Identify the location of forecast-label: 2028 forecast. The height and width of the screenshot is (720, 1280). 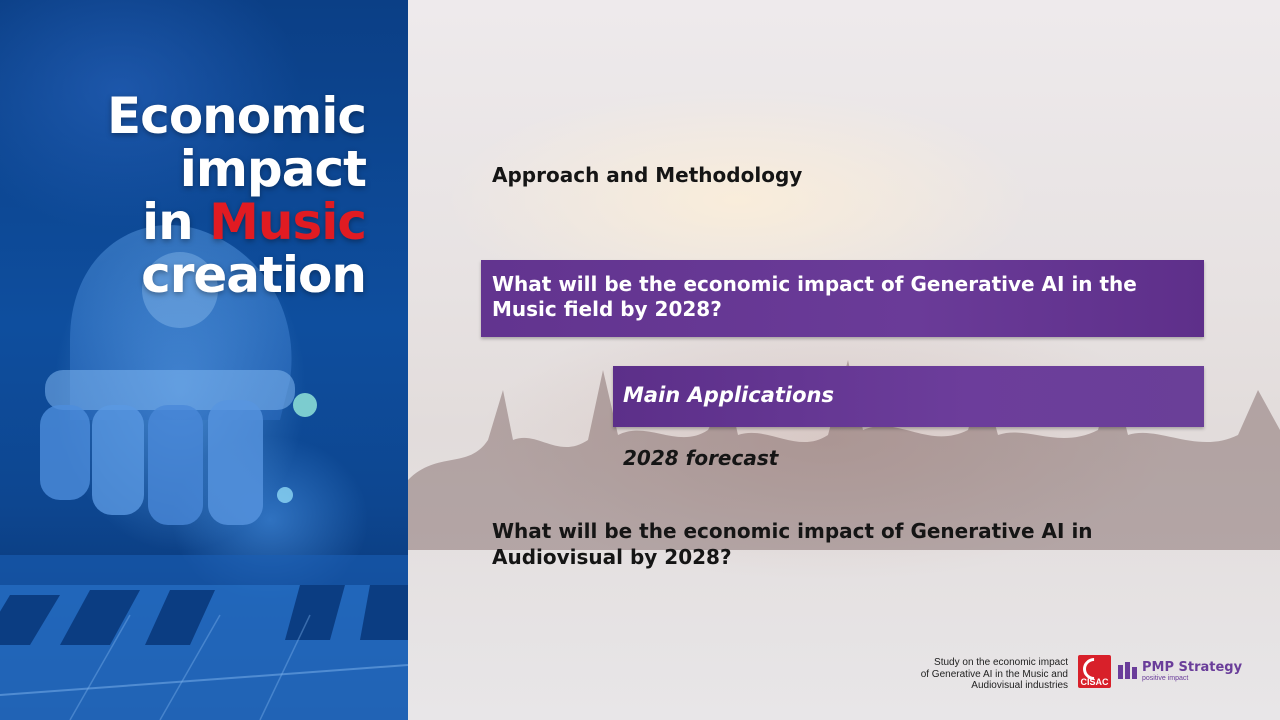
(701, 458).